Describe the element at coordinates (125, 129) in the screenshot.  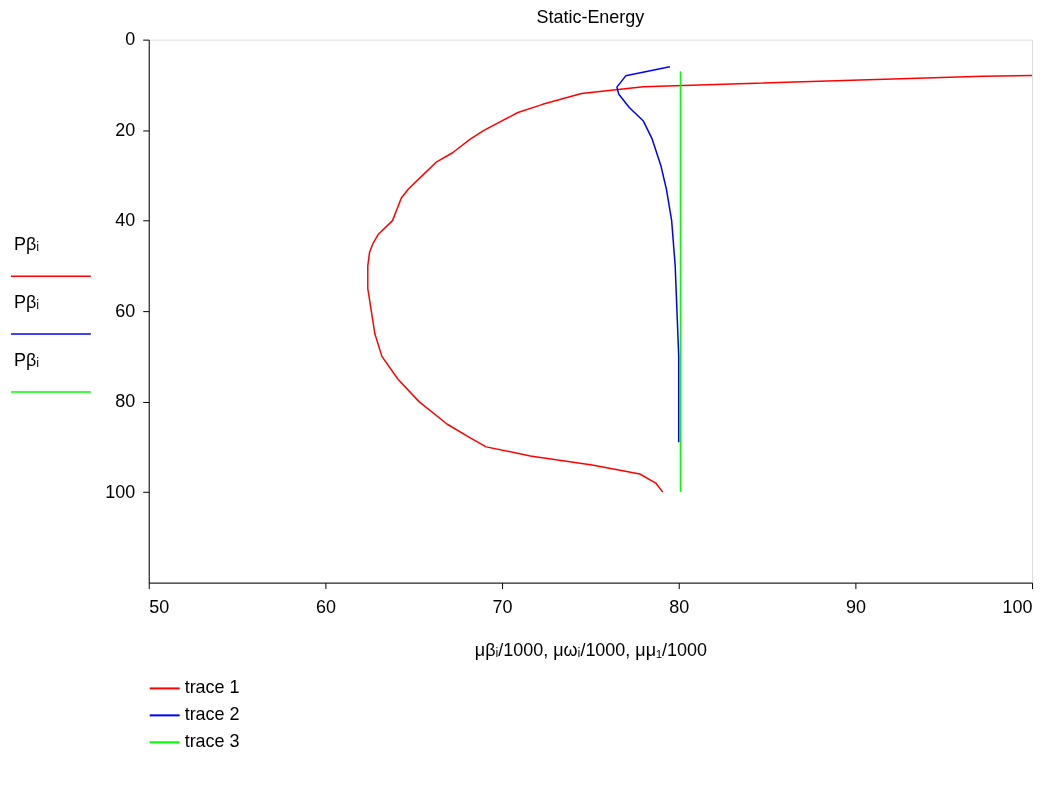
I see `y-tick-label: 20` at that location.